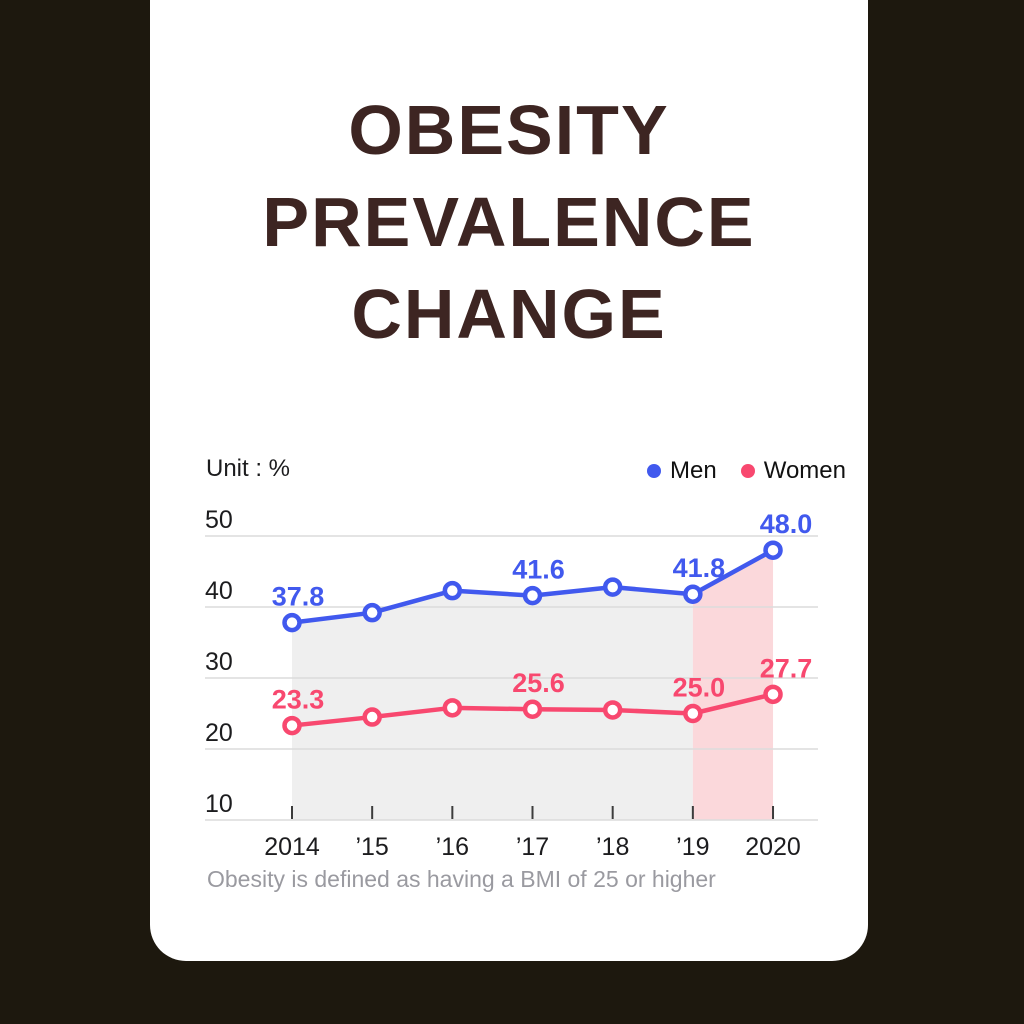 Image resolution: width=1024 pixels, height=1024 pixels. Describe the element at coordinates (298, 700) in the screenshot. I see `women-value-label-2014: 23.3` at that location.